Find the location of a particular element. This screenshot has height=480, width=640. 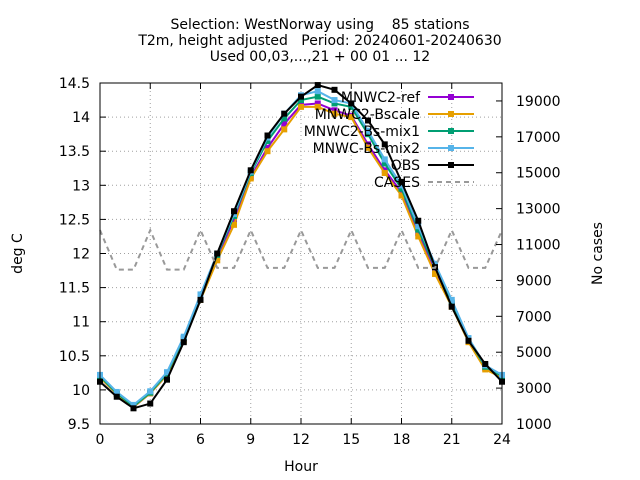

legend-label: MNWC2-Bs-mix1 is located at coordinates (362, 132).